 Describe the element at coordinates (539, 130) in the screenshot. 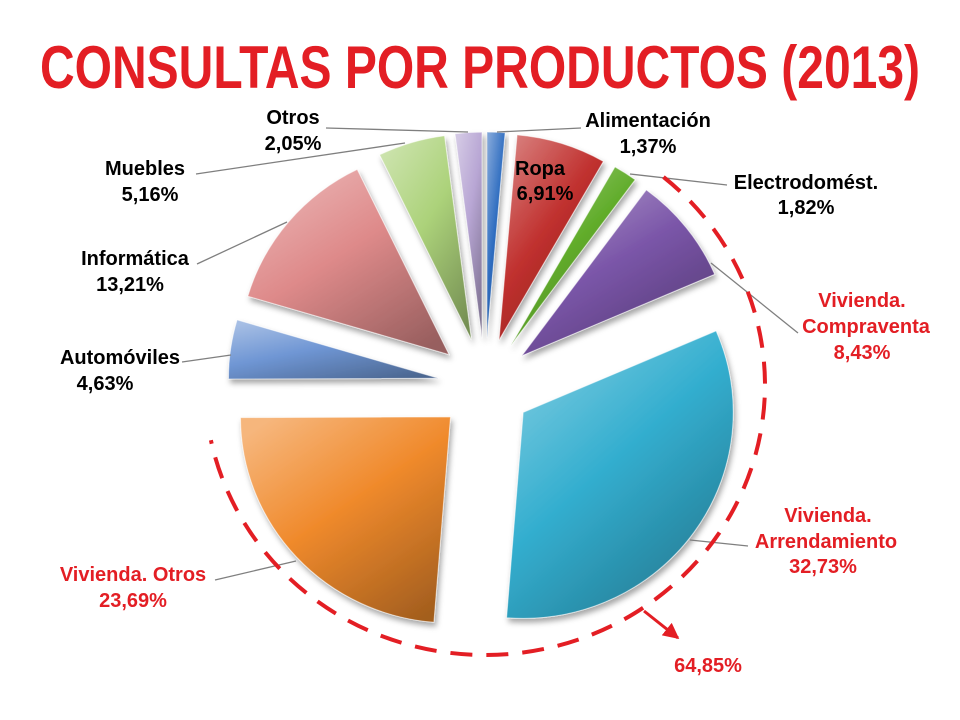

I see `leader-line-alimentacion` at that location.